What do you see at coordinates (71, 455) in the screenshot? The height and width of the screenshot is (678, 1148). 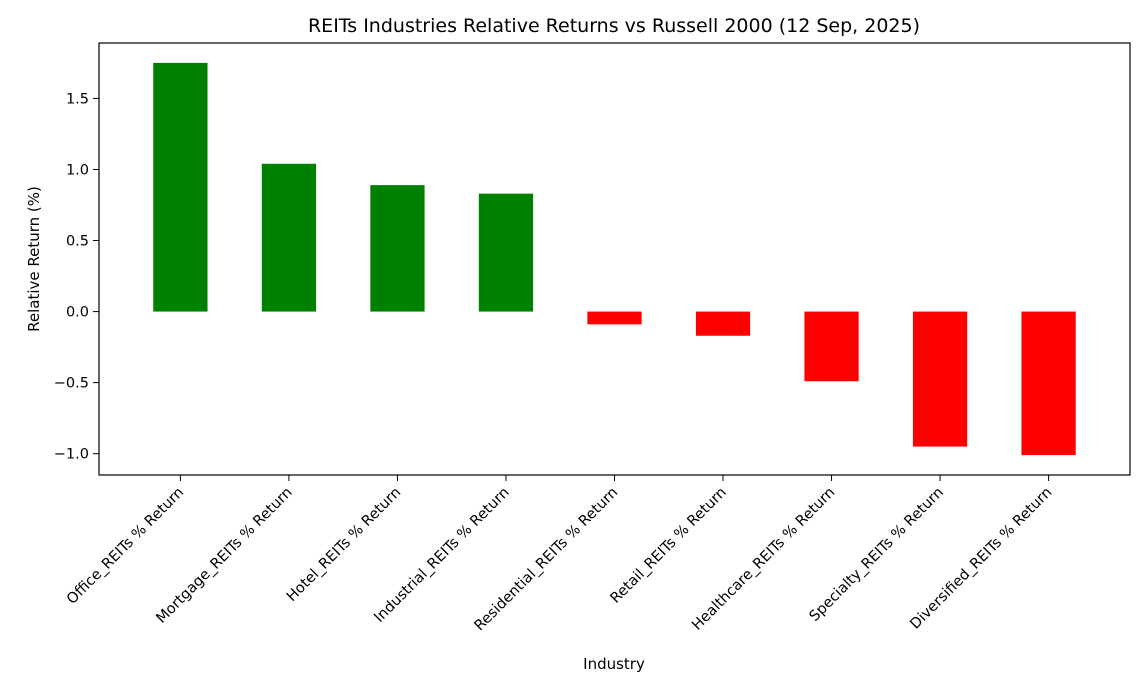 I see `y-tick-label: −1.0` at bounding box center [71, 455].